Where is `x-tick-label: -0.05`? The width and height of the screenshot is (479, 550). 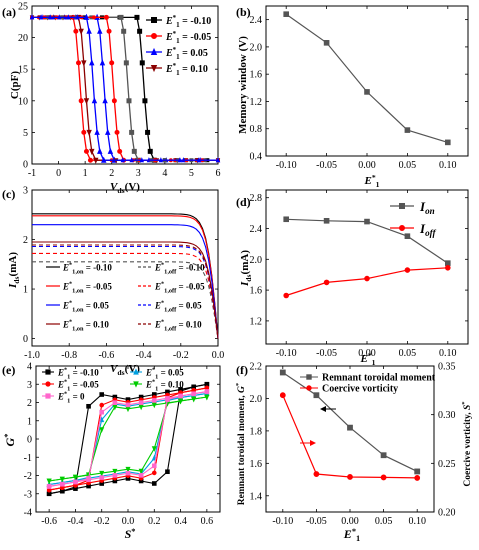 x-tick-label: -0.05 is located at coordinates (326, 165).